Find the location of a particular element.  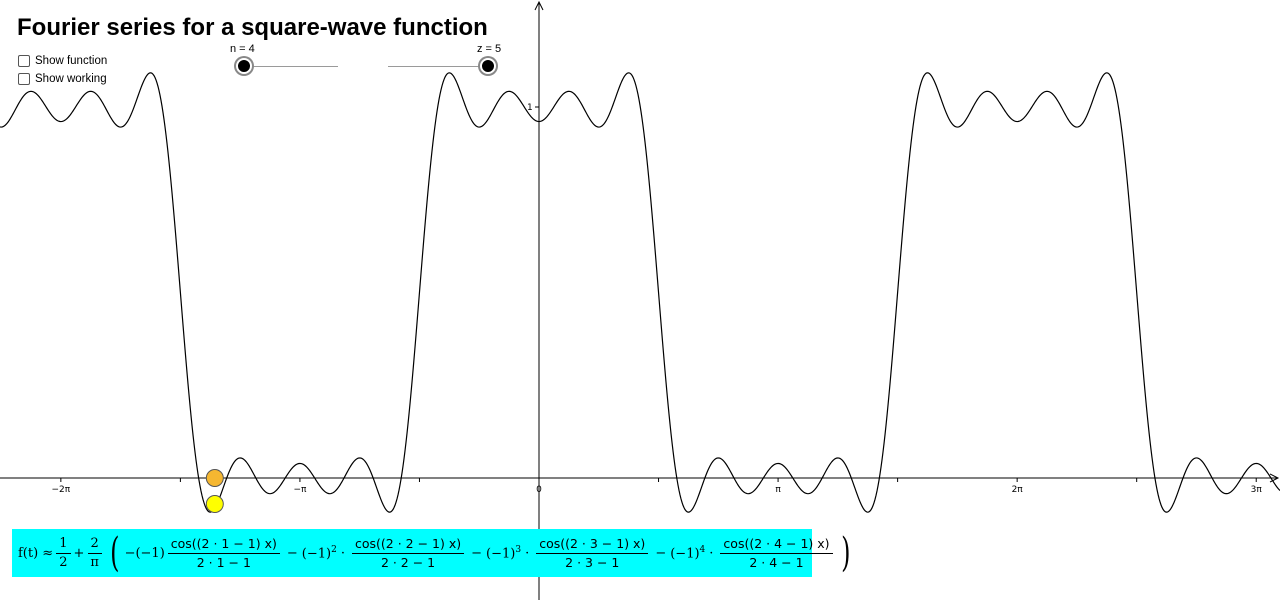

yellow-point is located at coordinates (214, 504).